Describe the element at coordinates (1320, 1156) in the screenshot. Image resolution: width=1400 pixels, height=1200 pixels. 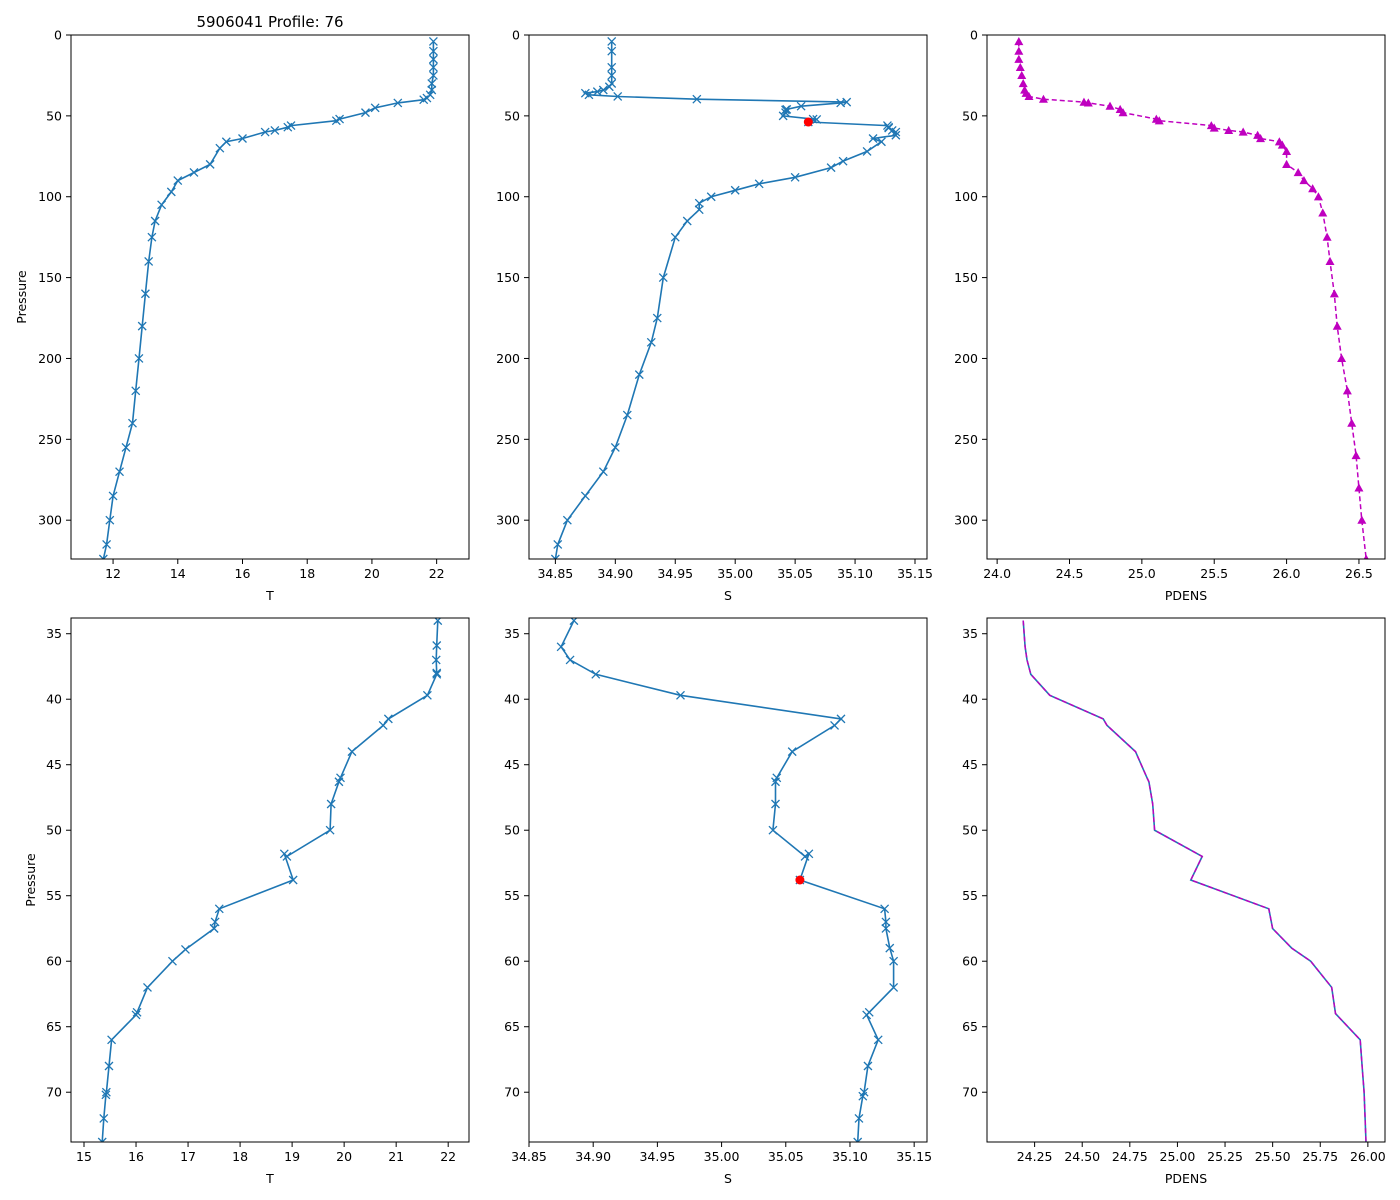
I see `x-tick-label: 25.75` at that location.